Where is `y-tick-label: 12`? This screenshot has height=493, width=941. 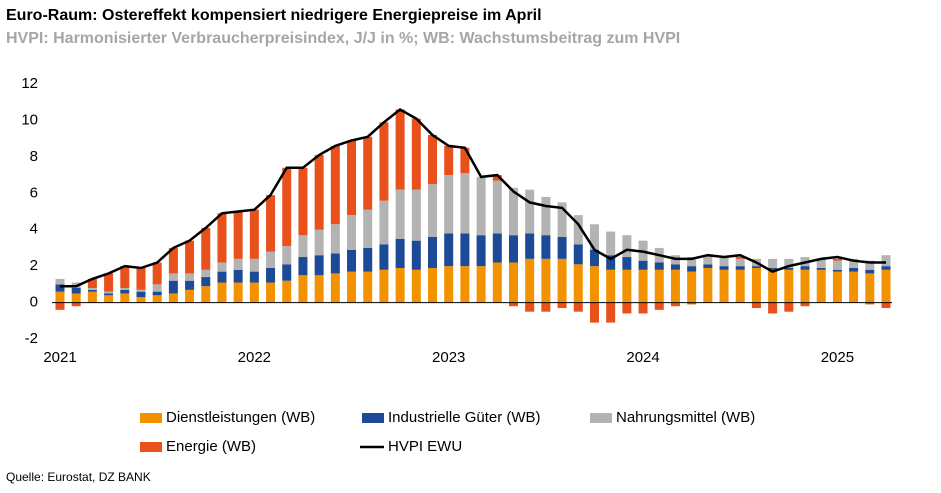 y-tick-label: 12 is located at coordinates (29, 83).